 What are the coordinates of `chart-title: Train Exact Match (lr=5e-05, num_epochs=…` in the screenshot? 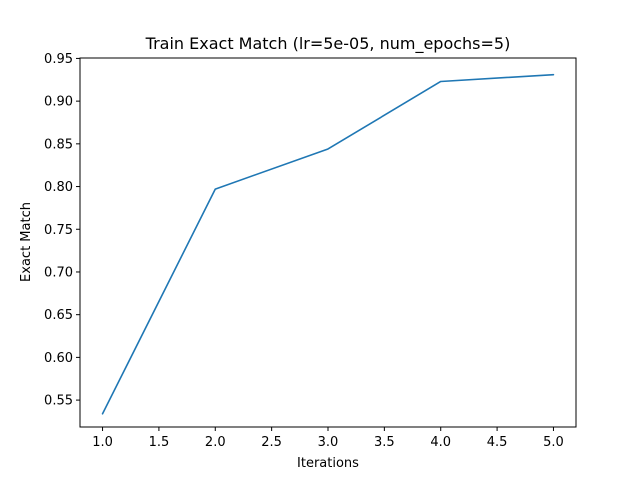 It's located at (328, 44).